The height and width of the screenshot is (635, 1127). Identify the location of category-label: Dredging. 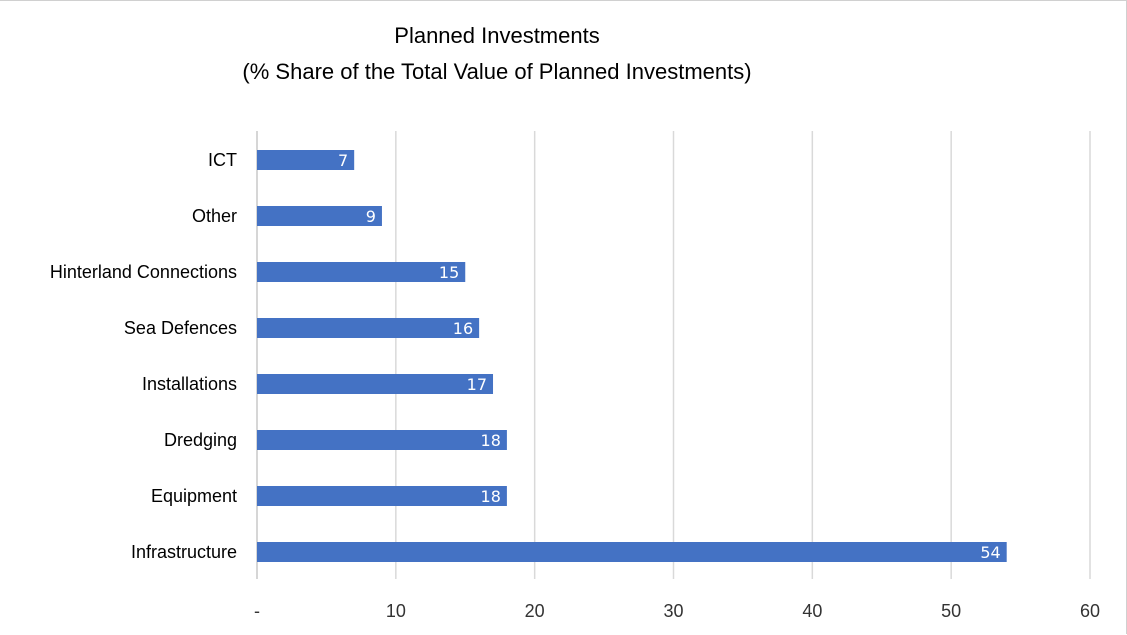
(200, 440).